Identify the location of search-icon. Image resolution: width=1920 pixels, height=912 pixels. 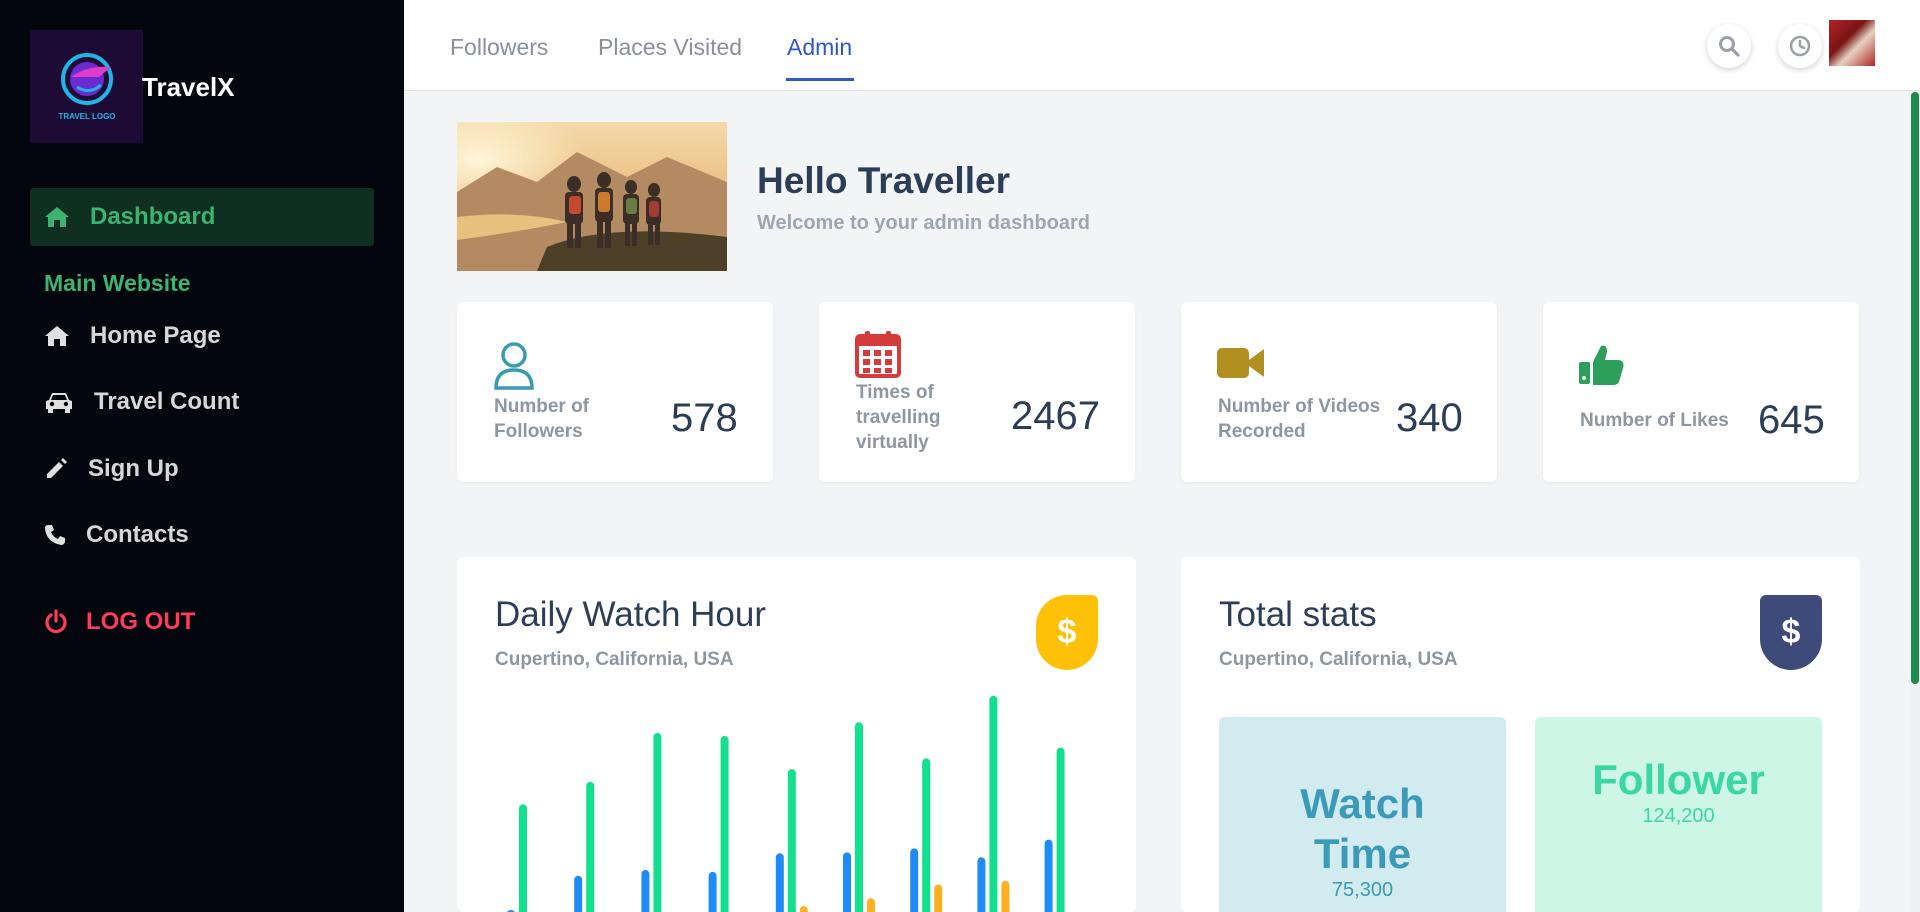
(1729, 46).